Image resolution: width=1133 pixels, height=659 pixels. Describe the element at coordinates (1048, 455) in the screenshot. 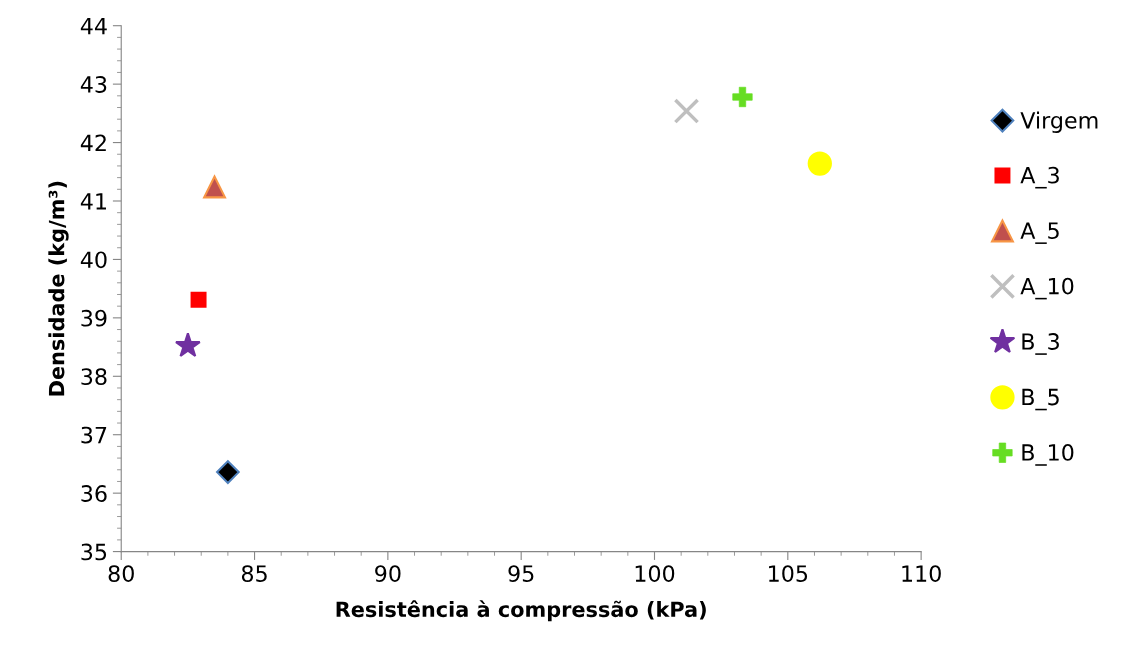

I see `legend-label: B_10` at that location.